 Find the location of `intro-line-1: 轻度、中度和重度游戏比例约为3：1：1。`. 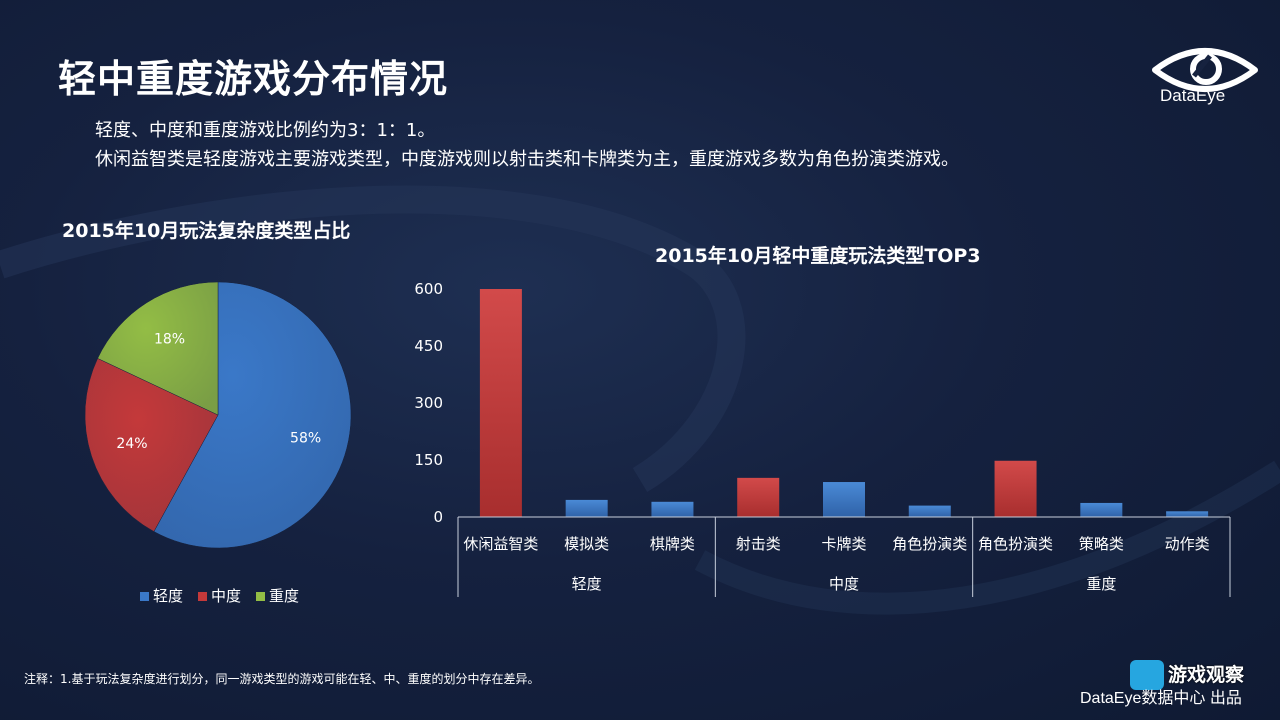

intro-line-1: 轻度、中度和重度游戏比例约为3：1：1。 is located at coordinates (265, 130).